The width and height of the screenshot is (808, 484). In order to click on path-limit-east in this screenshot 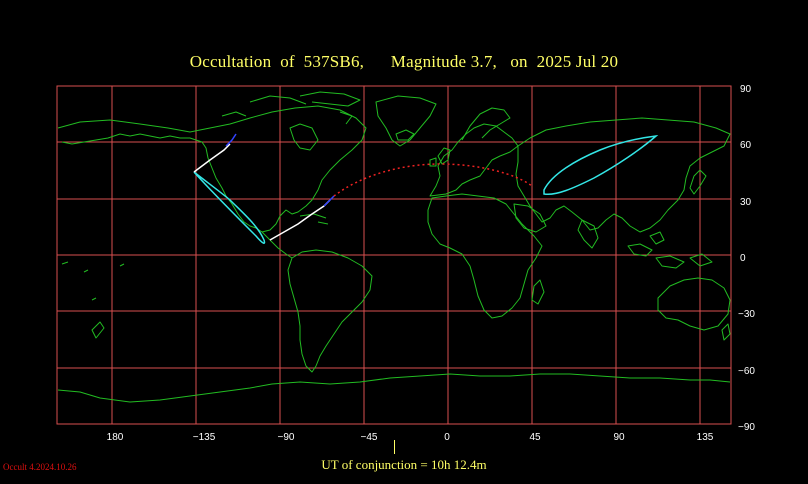, I will do `click(601, 165)`.